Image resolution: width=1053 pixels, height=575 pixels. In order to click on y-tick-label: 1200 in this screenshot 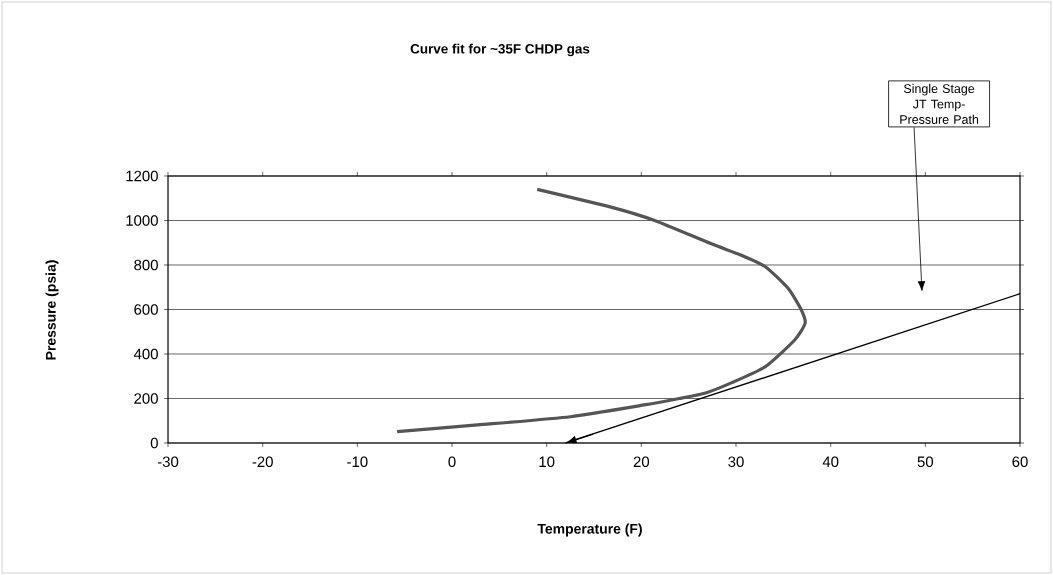, I will do `click(142, 176)`.